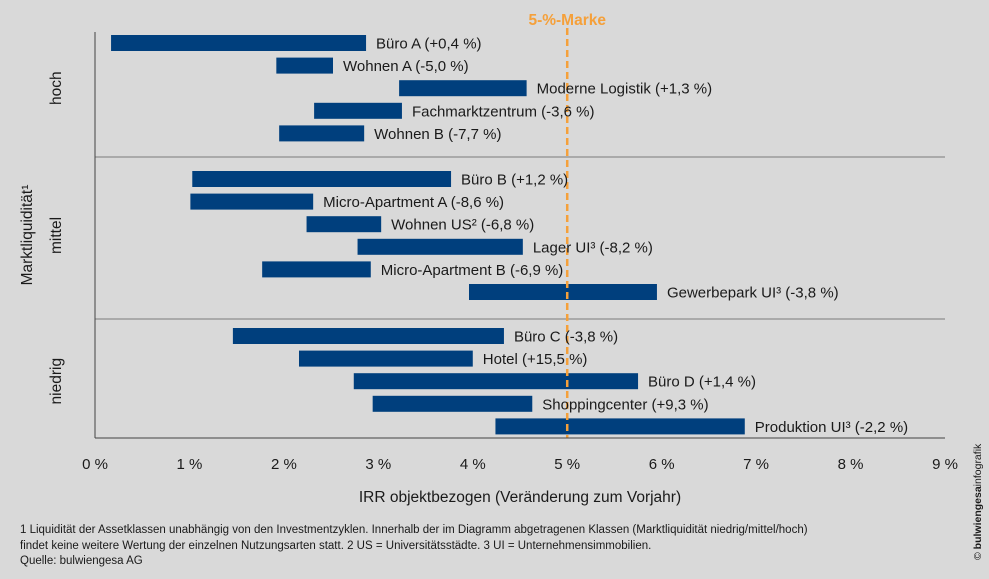 Image resolution: width=989 pixels, height=579 pixels. Describe the element at coordinates (625, 89) in the screenshot. I see `bar-label: Moderne Logistik (+1,3 %)` at that location.